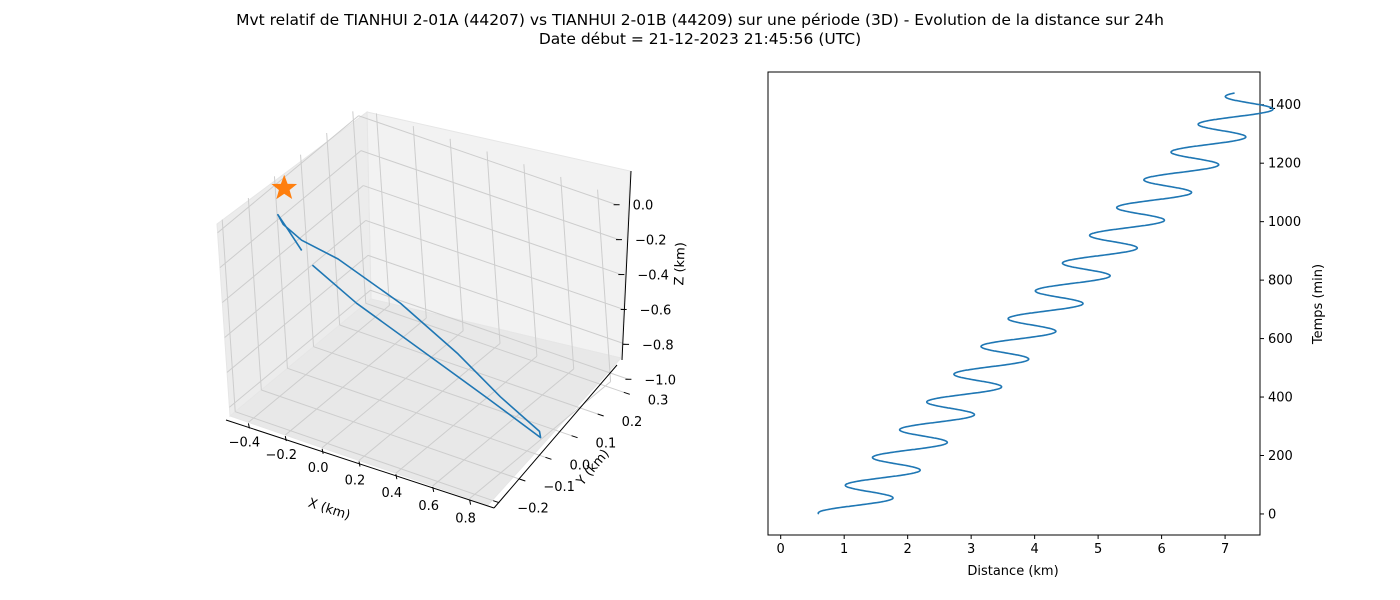 The height and width of the screenshot is (600, 1400). I want to click on y-tick-label: 400, so click(1280, 398).